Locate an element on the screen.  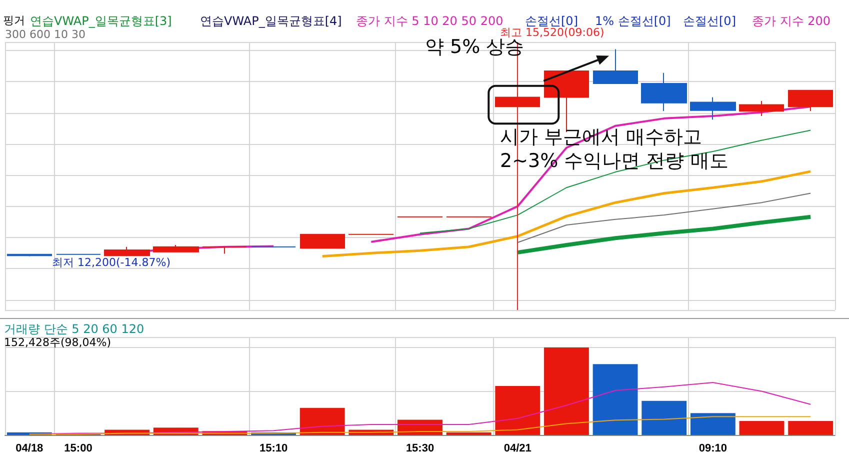
x-tick-label: 04/21 is located at coordinates (518, 448).